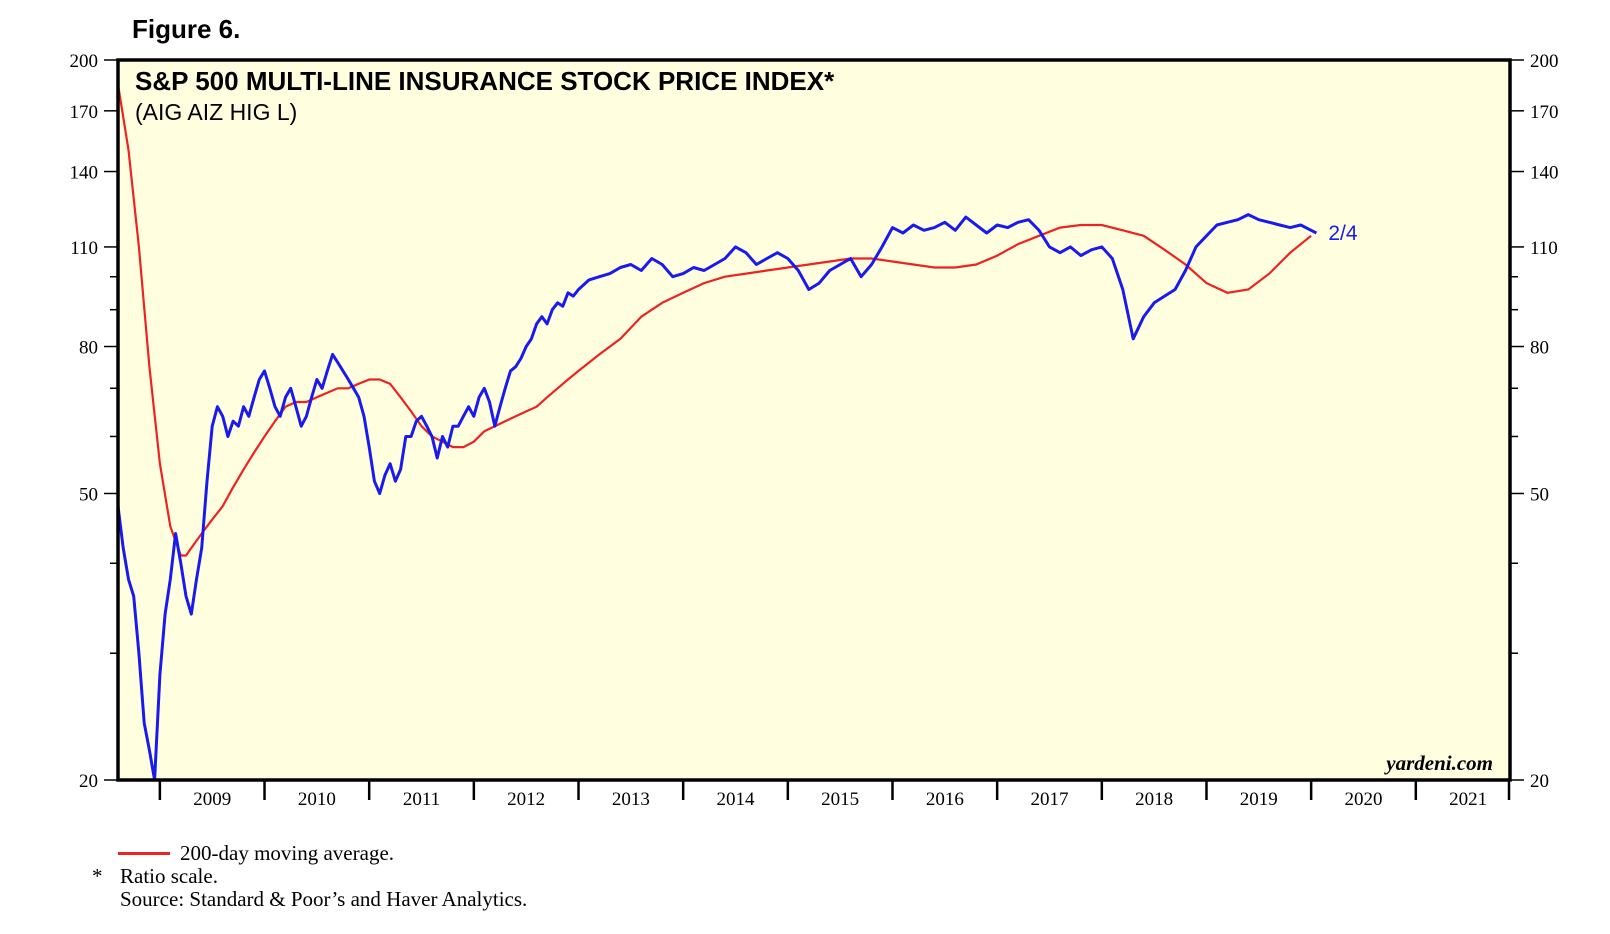 This screenshot has width=1610, height=934. What do you see at coordinates (212, 799) in the screenshot?
I see `x-tick-label: 2009` at bounding box center [212, 799].